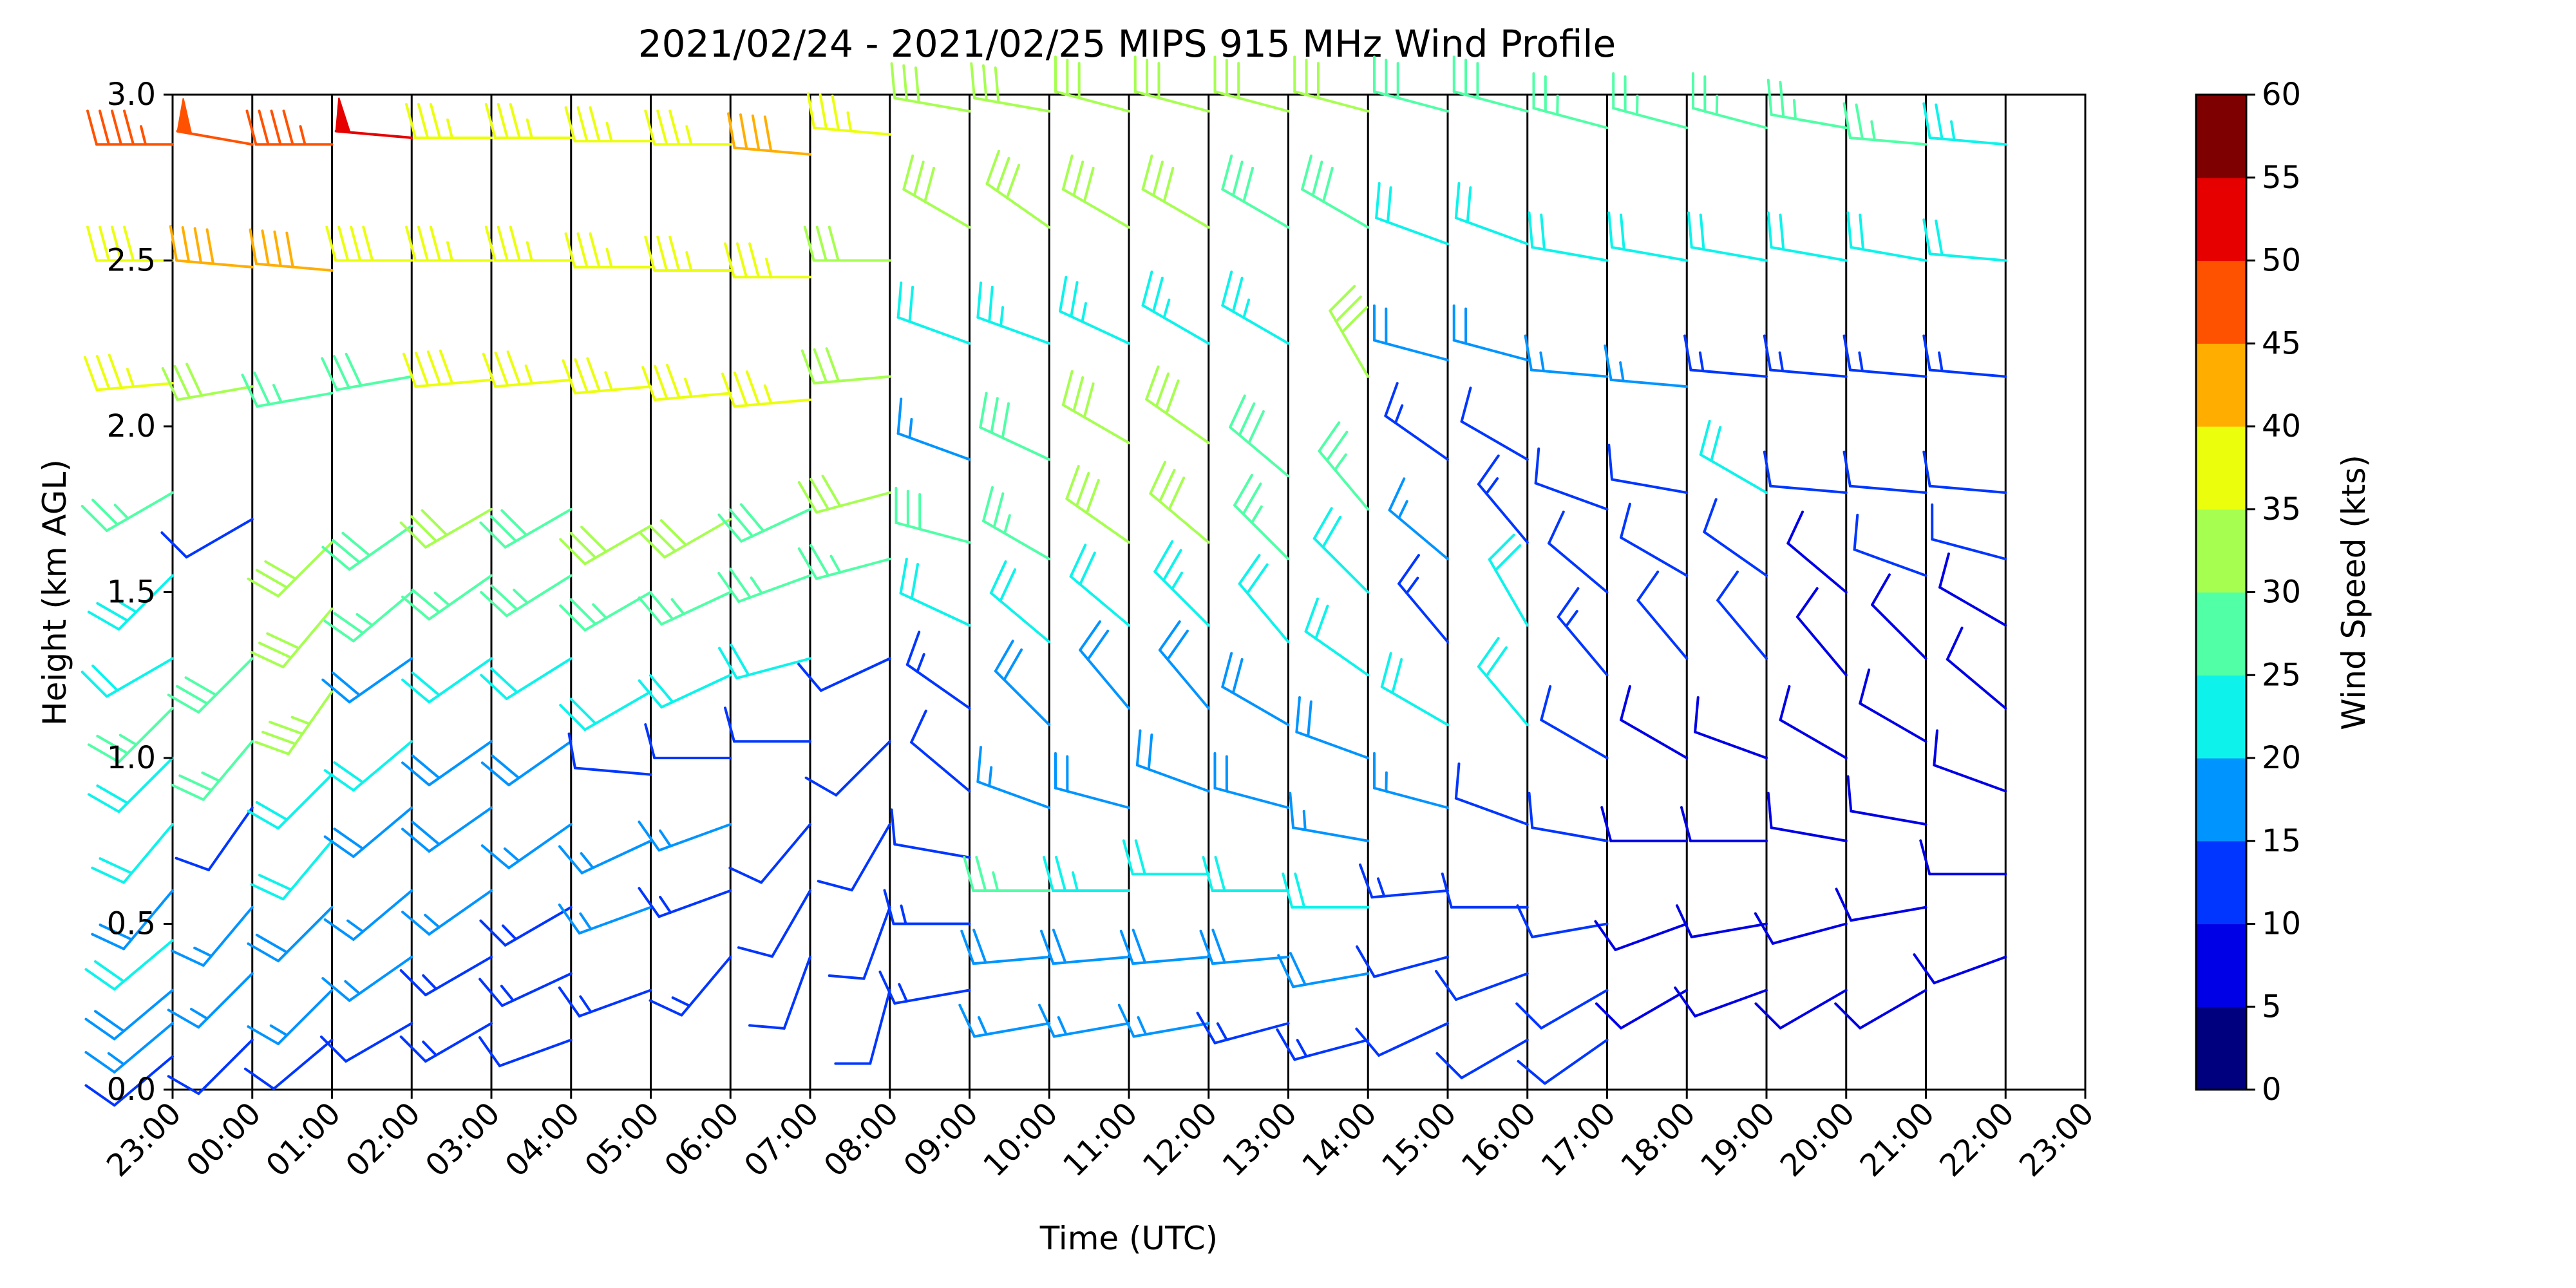 The height and width of the screenshot is (1288, 2576). Describe the element at coordinates (1419, 1139) in the screenshot. I see `x-tick-label: 15:00` at that location.